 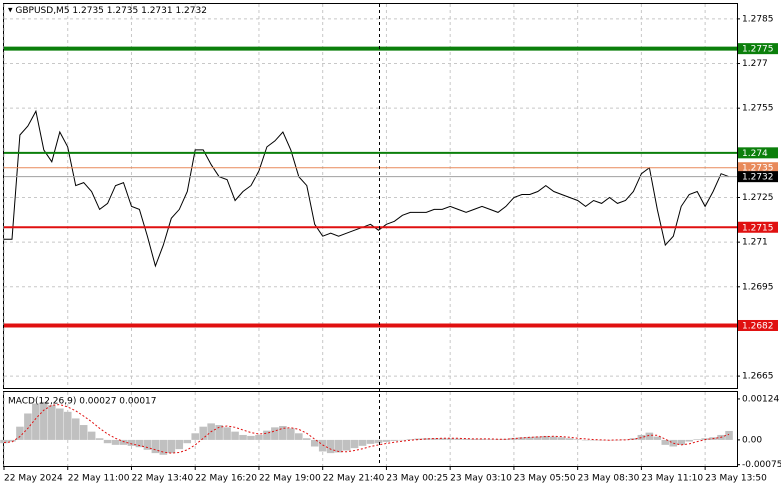 I want to click on chart-title: ▾ GBPUSD,M5 1.2735 1.2735 1.2731 1.2732, so click(x=107, y=11).